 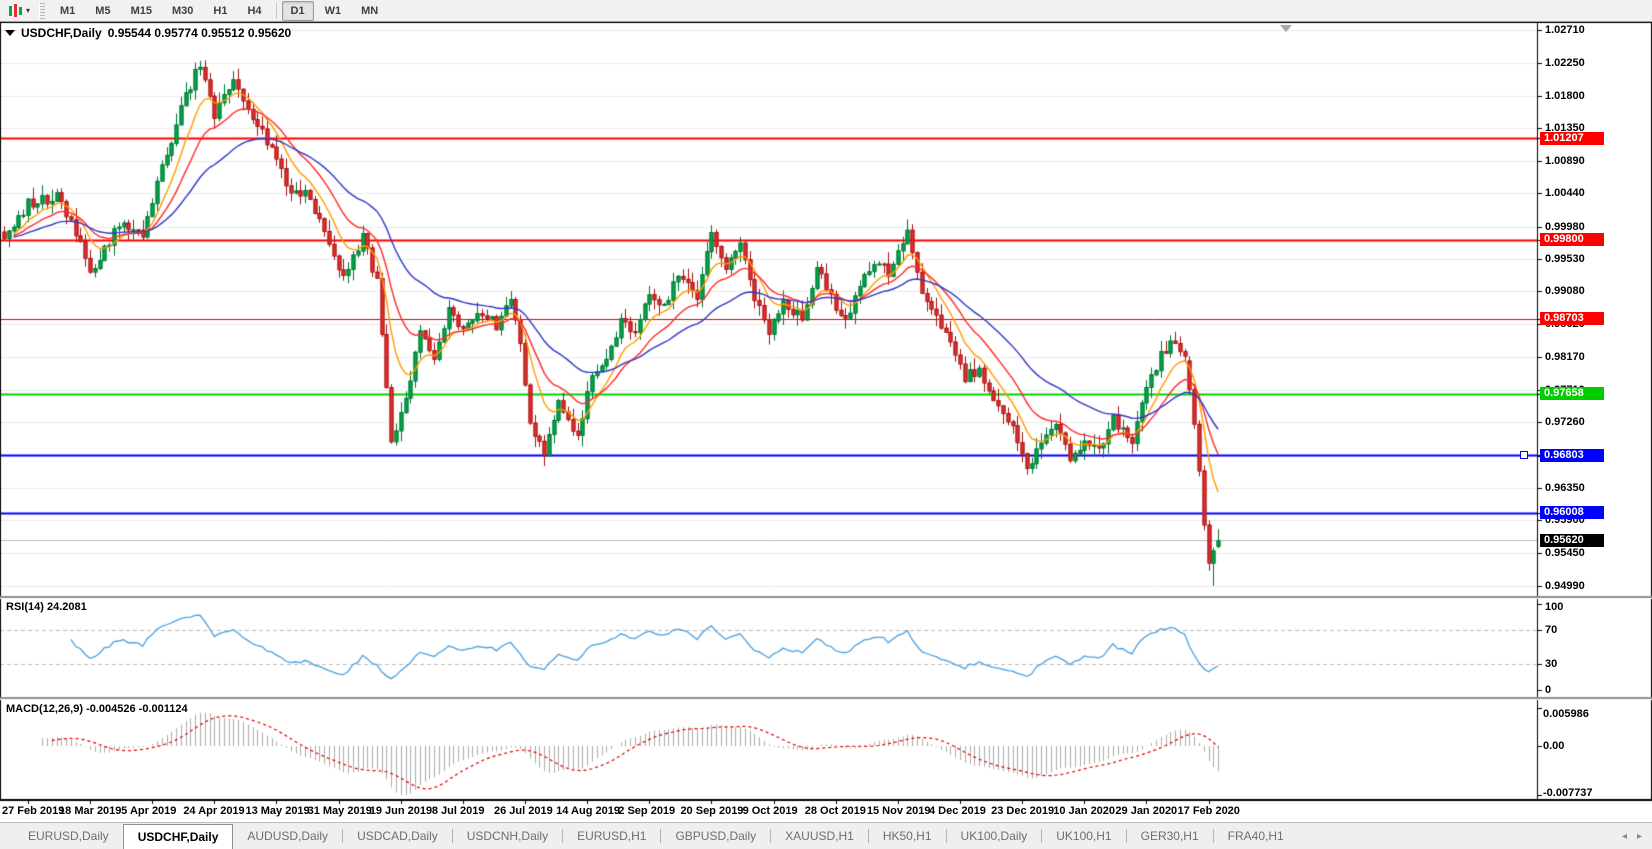 I want to click on price-axis-tick: 0.96350, so click(x=1565, y=487).